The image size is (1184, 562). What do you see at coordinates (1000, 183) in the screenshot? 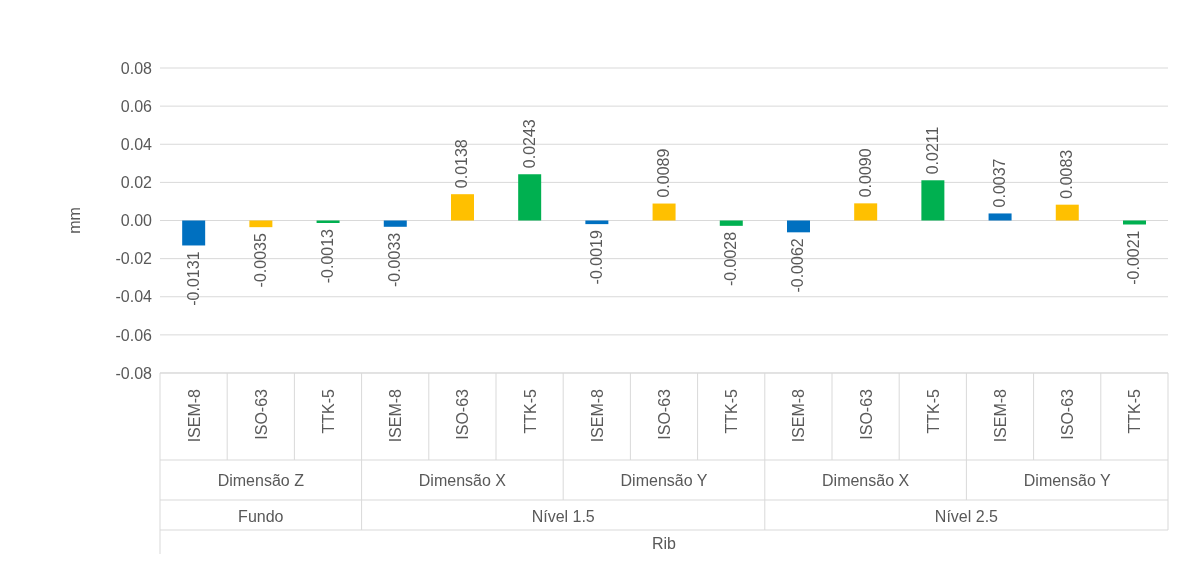
I see `data-label: 0.0037` at bounding box center [1000, 183].